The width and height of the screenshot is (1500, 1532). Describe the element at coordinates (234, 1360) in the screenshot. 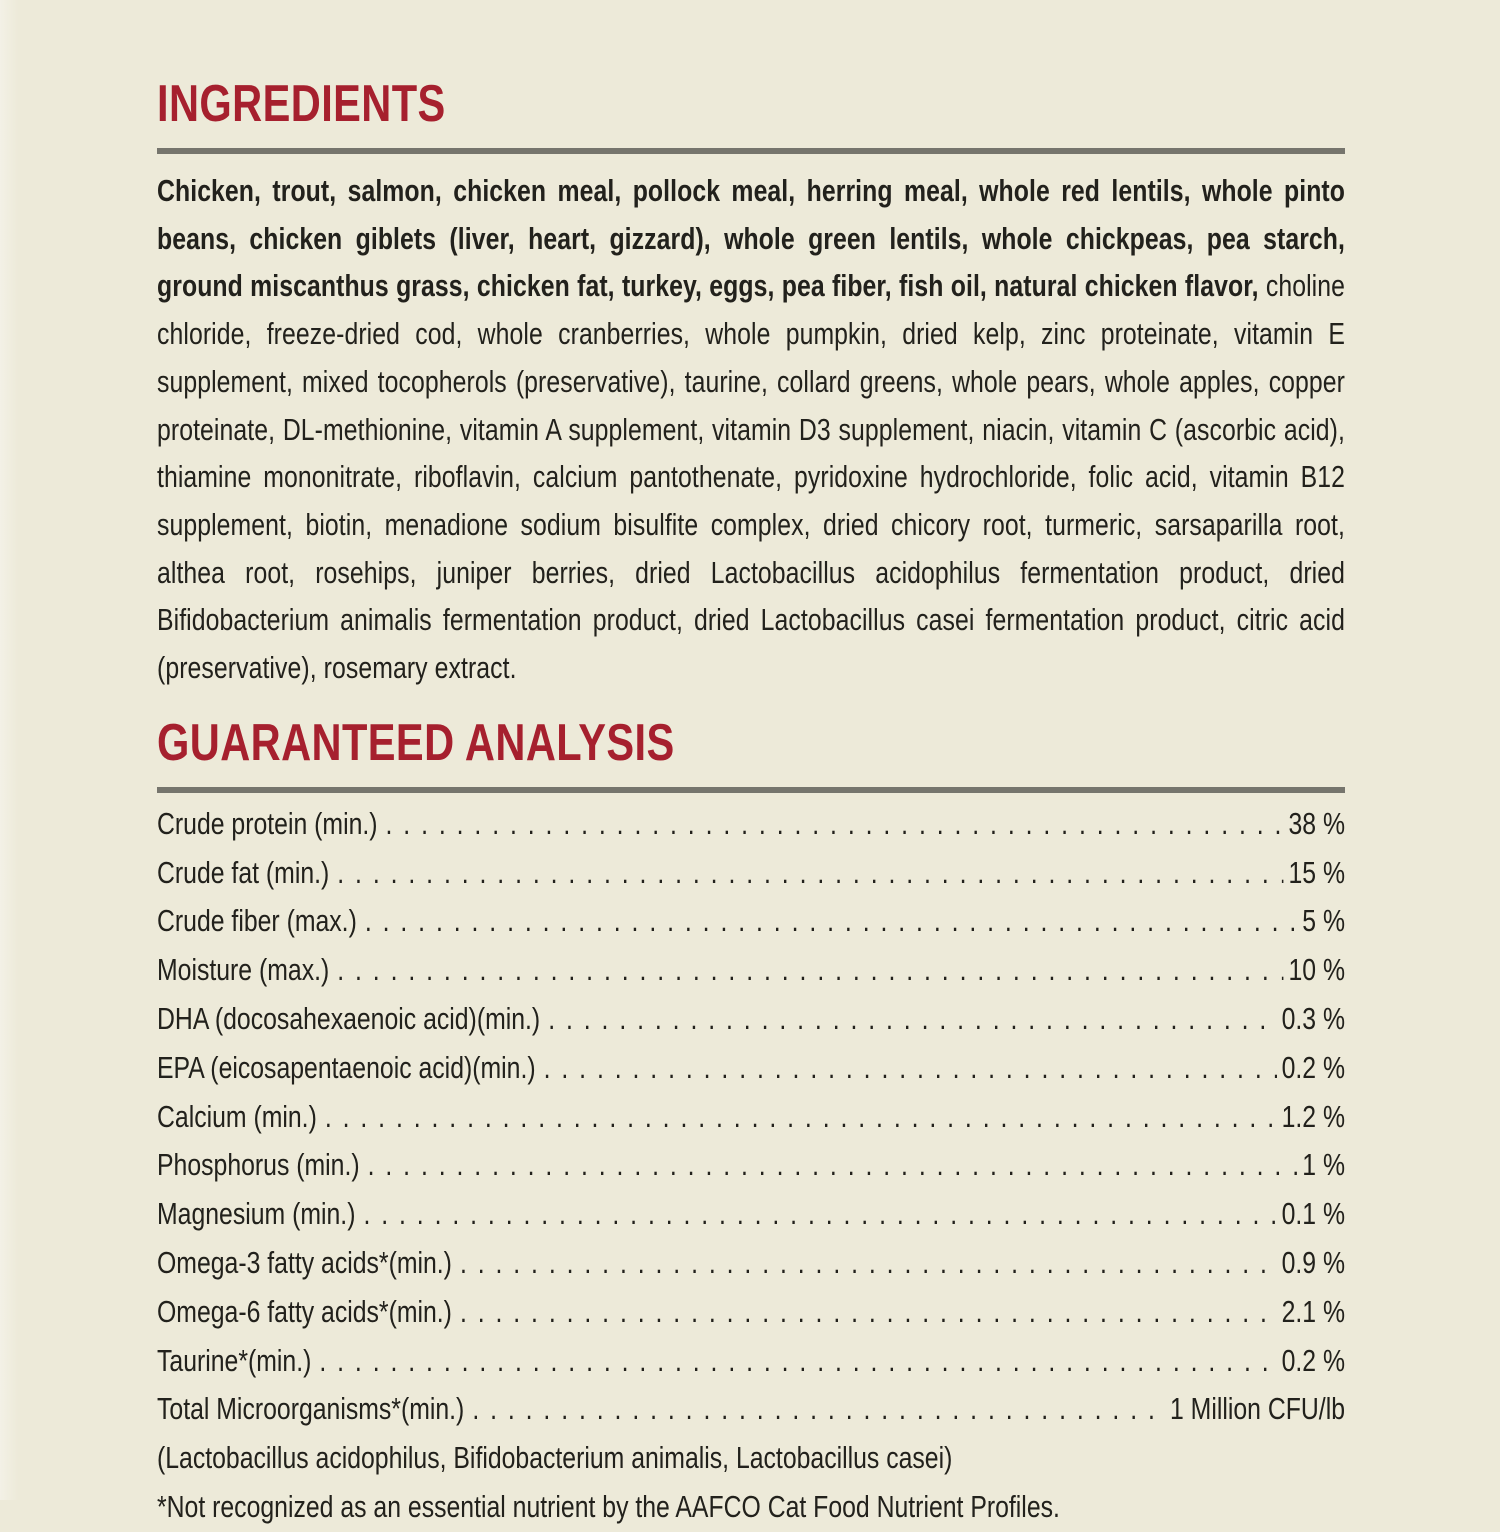

I see `analysis-row-label: Taurine*(min.)` at that location.